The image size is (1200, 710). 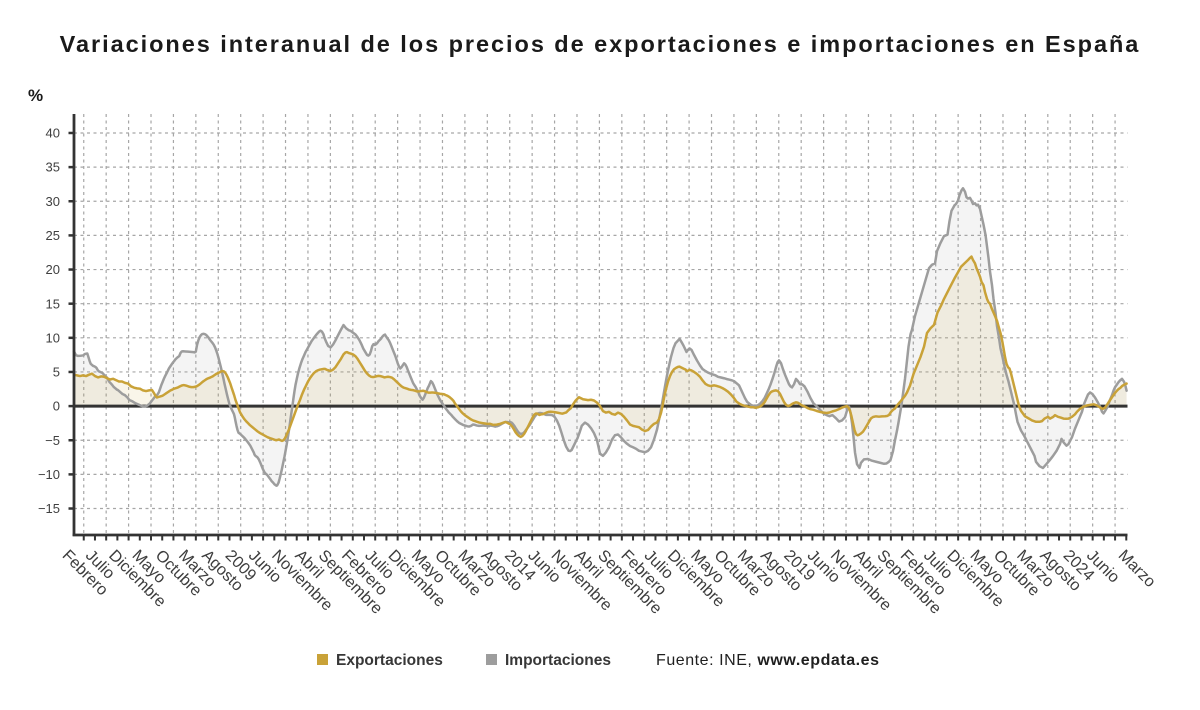 What do you see at coordinates (56, 406) in the screenshot?
I see `svg-text: 0` at bounding box center [56, 406].